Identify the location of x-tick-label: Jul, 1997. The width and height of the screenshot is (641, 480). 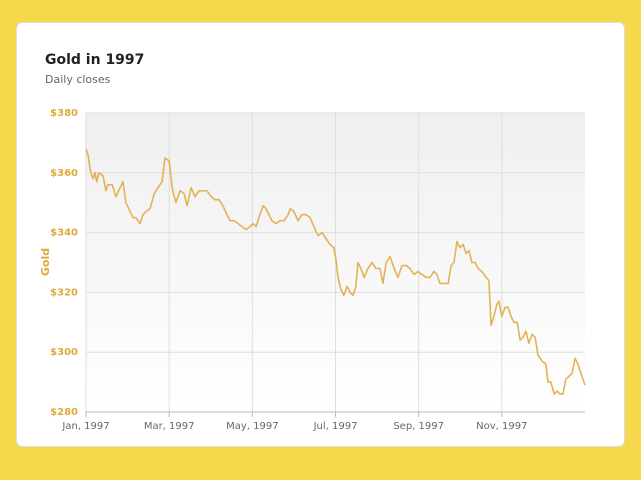
(335, 426).